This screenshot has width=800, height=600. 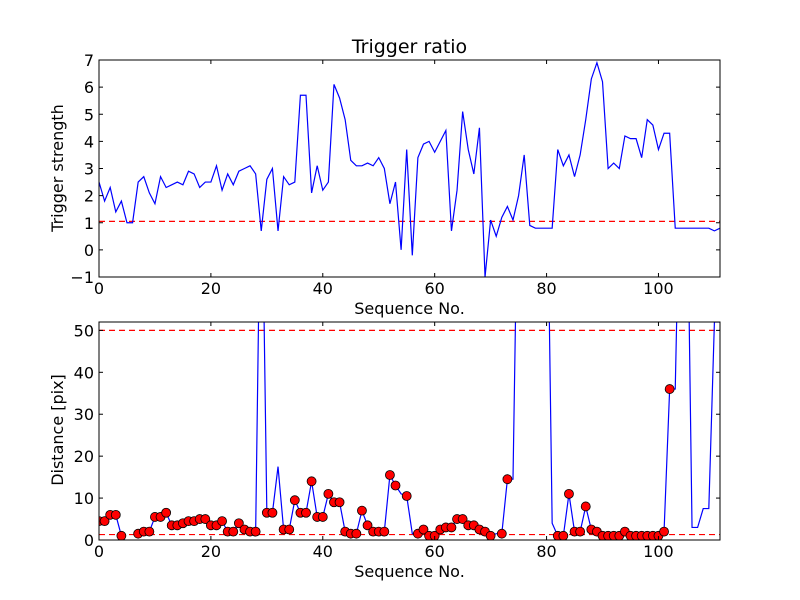 What do you see at coordinates (409, 47) in the screenshot?
I see `chart-title: Trigger ratio` at bounding box center [409, 47].